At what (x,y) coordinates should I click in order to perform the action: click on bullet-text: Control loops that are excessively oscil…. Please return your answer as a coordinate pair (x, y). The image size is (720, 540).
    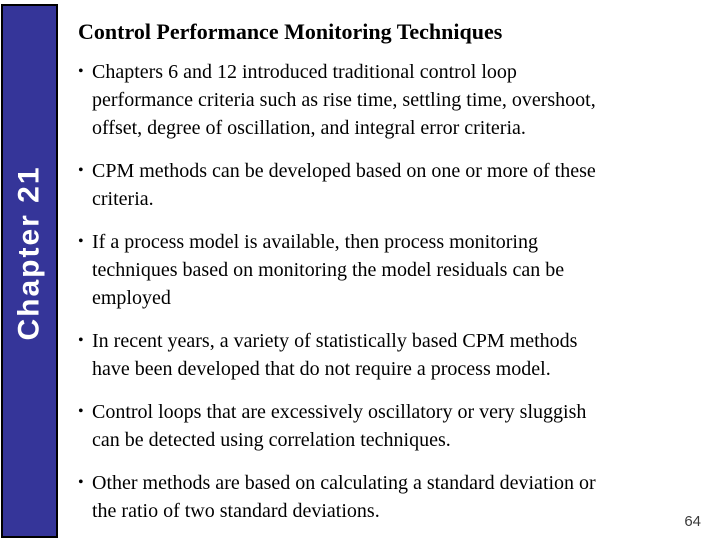
    Looking at the image, I should click on (339, 426).